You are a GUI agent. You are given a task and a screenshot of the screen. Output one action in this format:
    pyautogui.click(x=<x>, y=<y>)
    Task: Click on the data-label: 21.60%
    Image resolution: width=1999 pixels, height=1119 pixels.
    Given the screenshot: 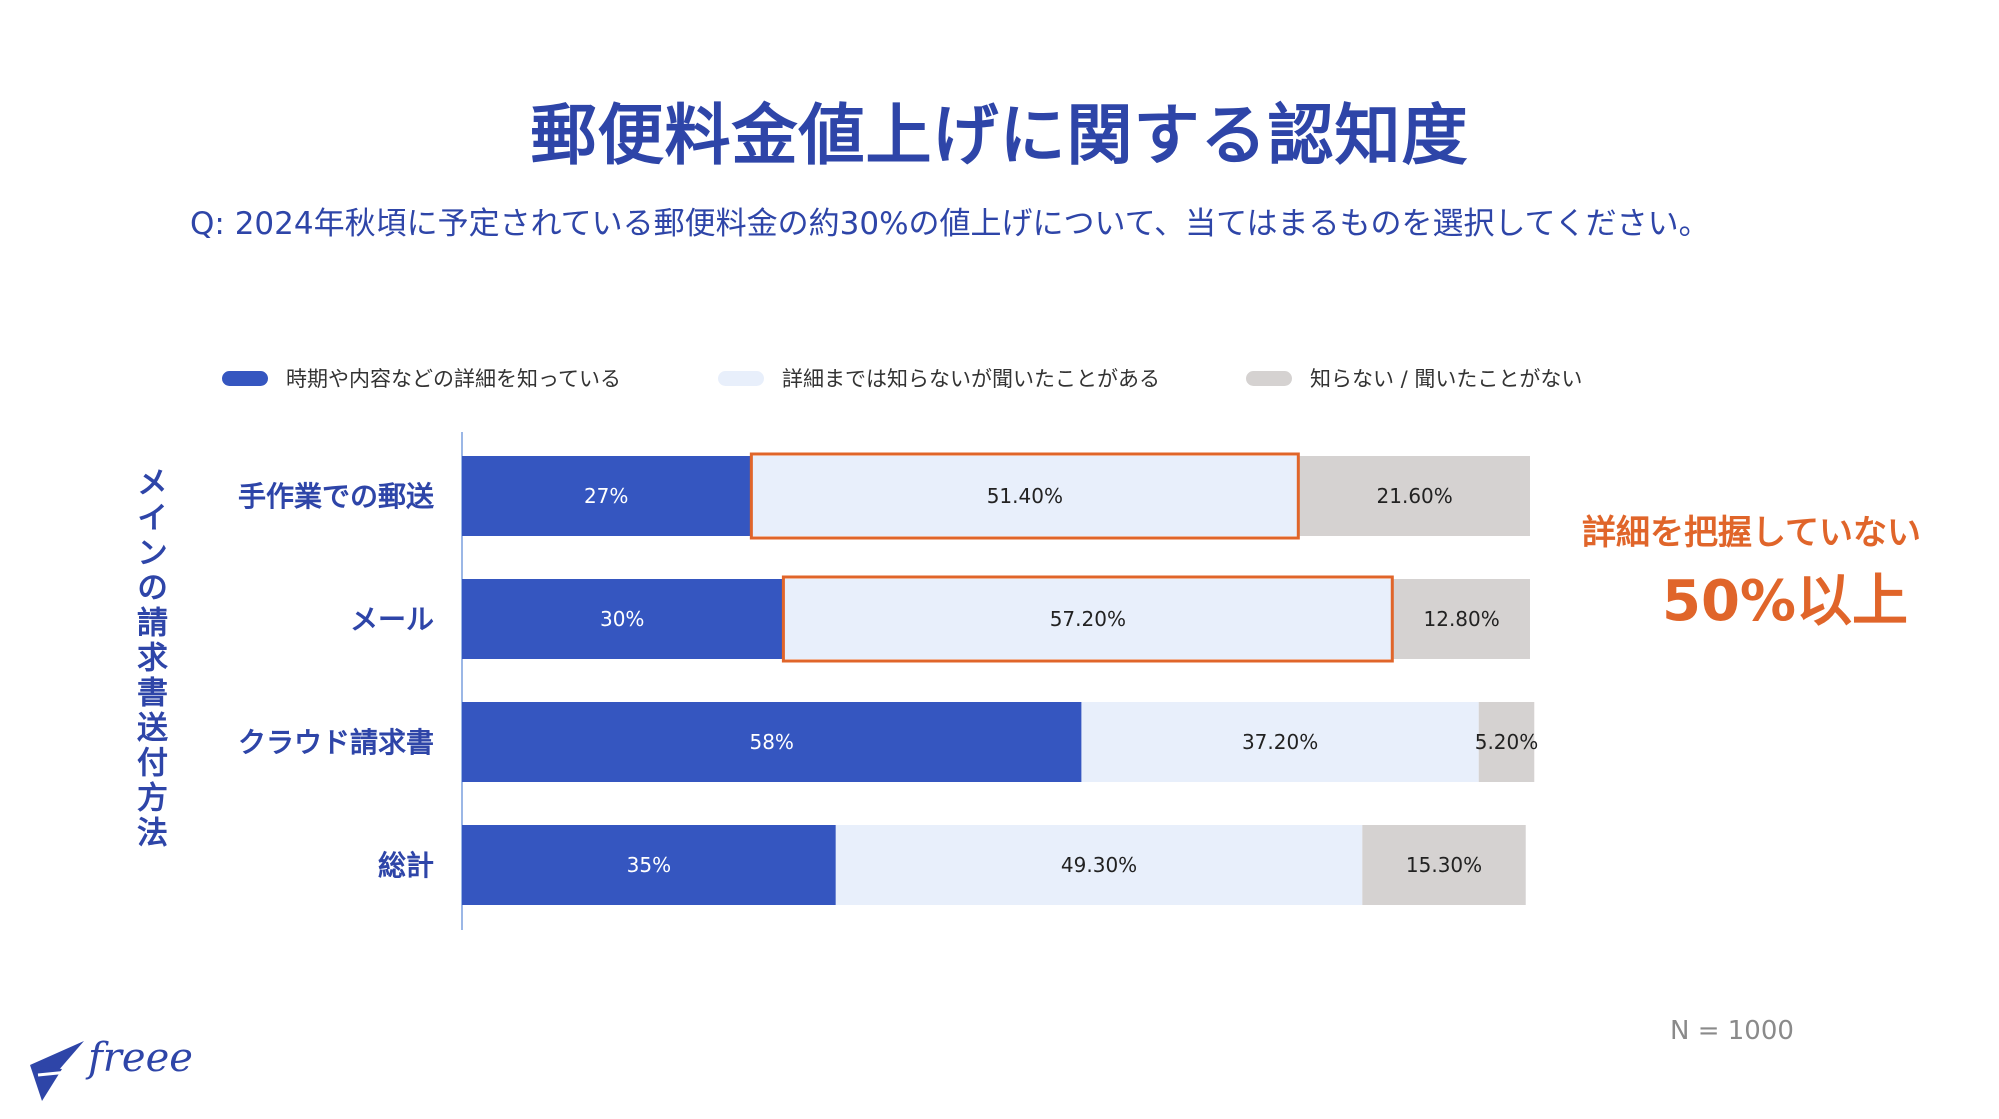 What is the action you would take?
    pyautogui.click(x=1415, y=496)
    